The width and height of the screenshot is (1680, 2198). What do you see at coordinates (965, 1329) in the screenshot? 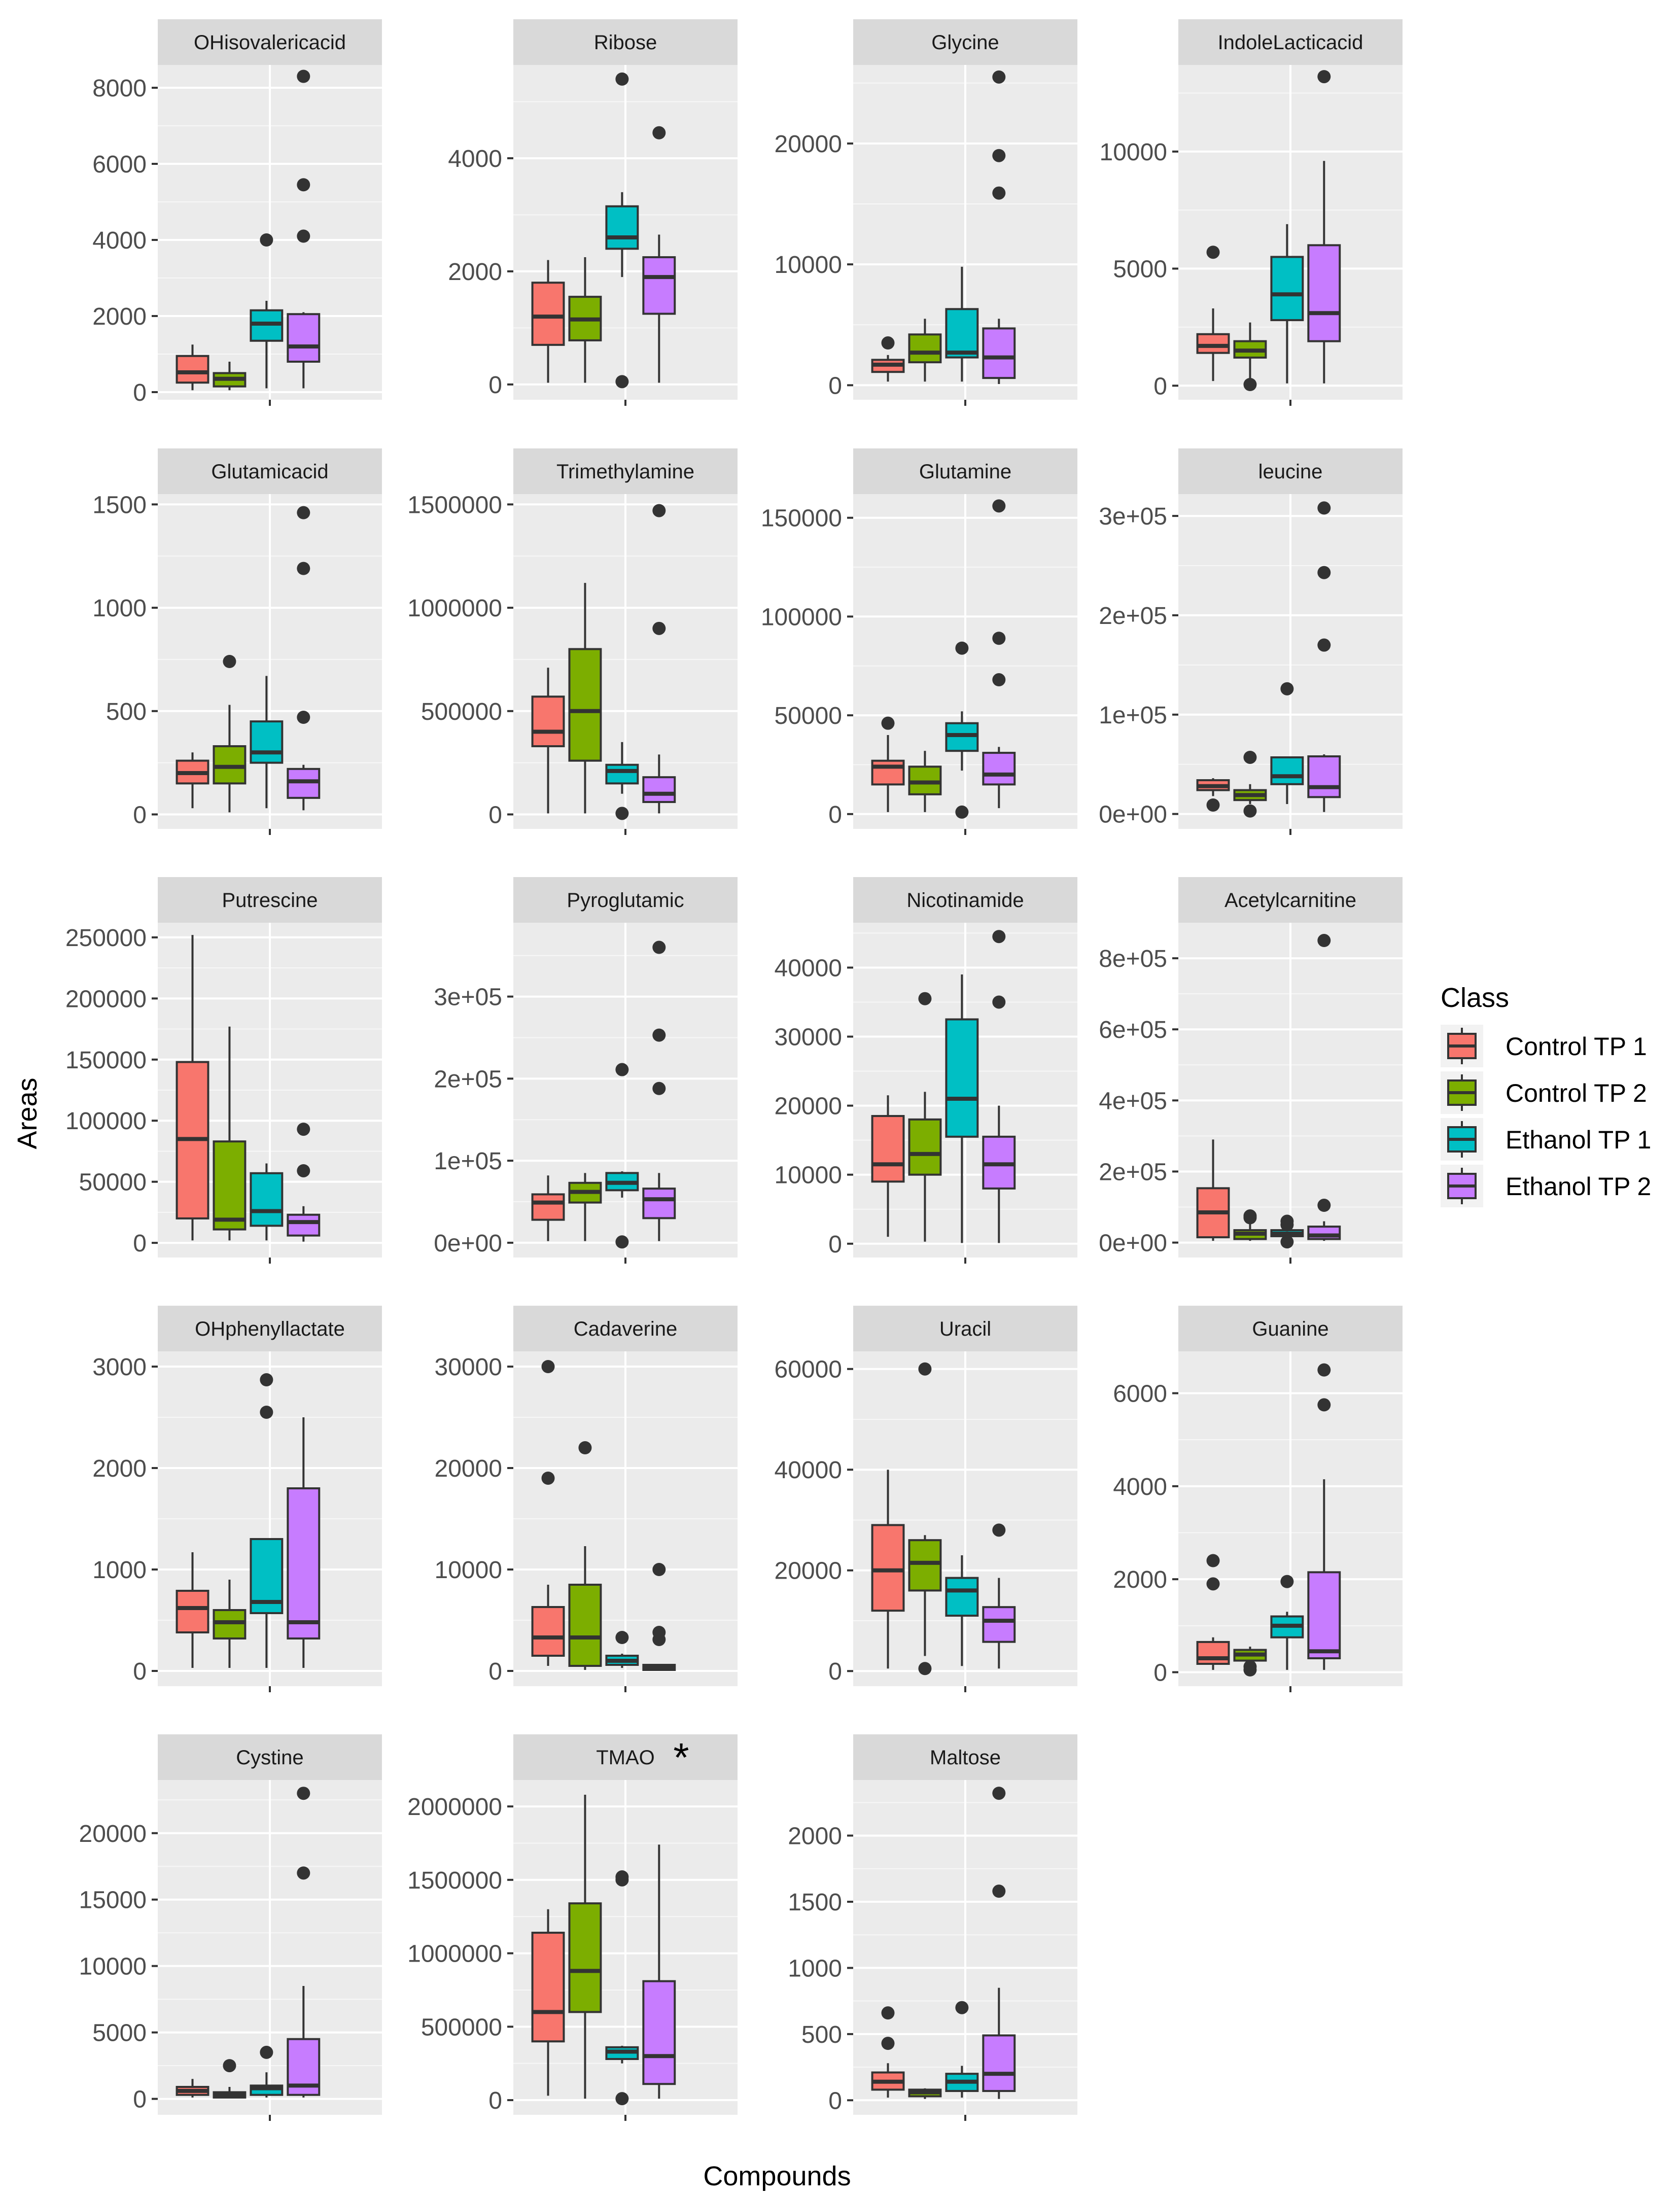
I see `facet-title: Uracil` at bounding box center [965, 1329].